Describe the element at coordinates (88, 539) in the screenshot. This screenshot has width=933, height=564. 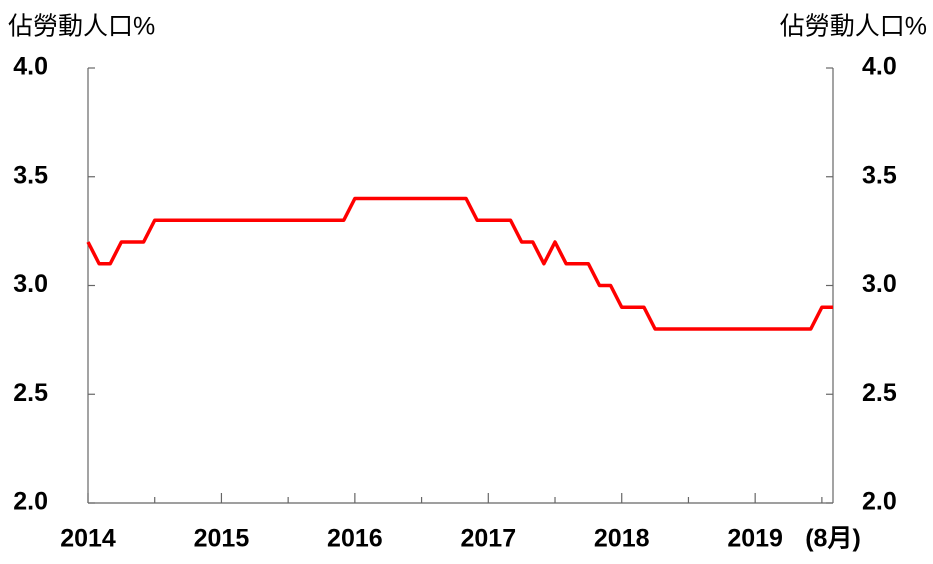
I see `x-tick-label: 2014` at that location.